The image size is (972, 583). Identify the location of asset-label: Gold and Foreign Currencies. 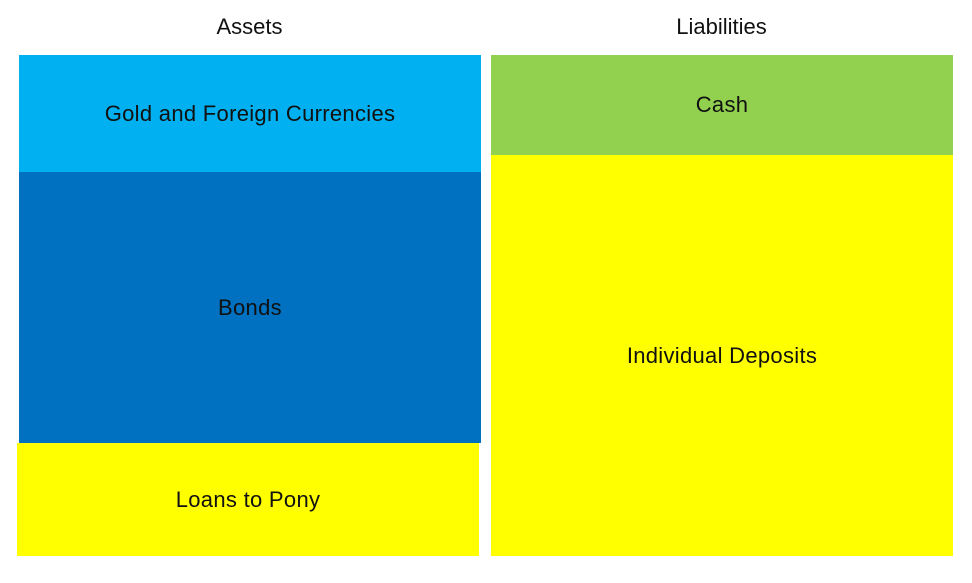
(250, 113).